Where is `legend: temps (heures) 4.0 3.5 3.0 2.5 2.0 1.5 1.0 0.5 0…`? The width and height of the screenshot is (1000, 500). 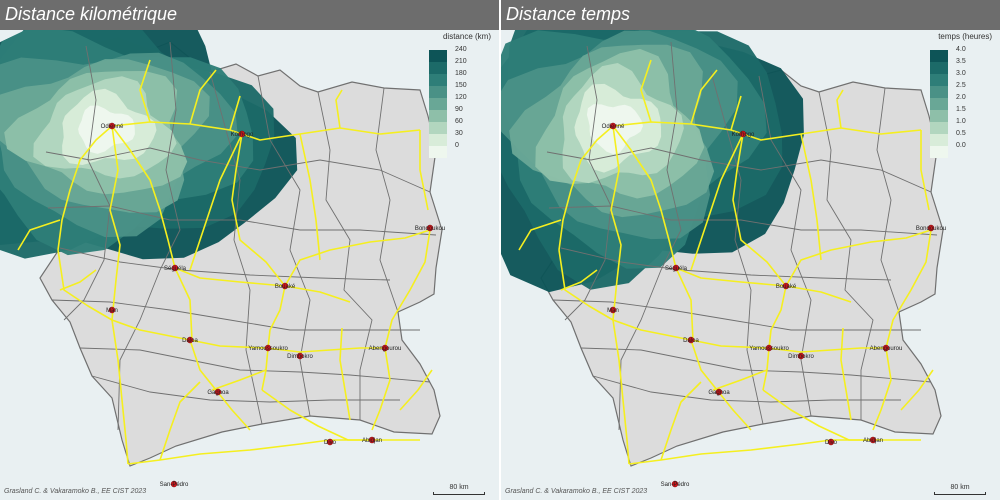
legend: temps (heures) 4.0 3.5 3.0 2.5 2.0 1.5 1.0 0.5 0… is located at coordinates (961, 97).